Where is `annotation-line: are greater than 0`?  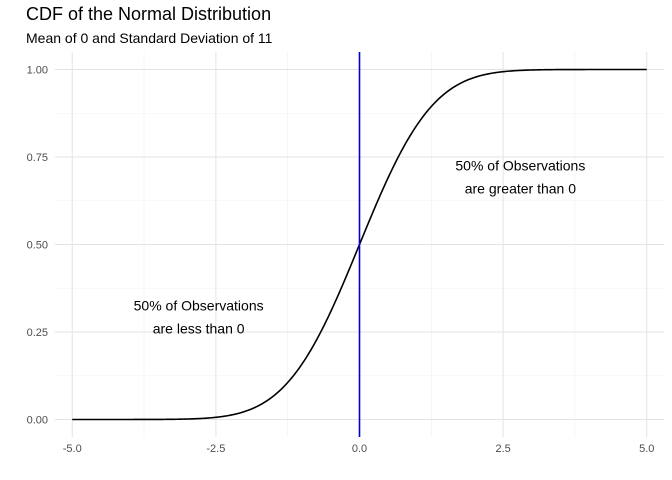
annotation-line: are greater than 0 is located at coordinates (521, 189).